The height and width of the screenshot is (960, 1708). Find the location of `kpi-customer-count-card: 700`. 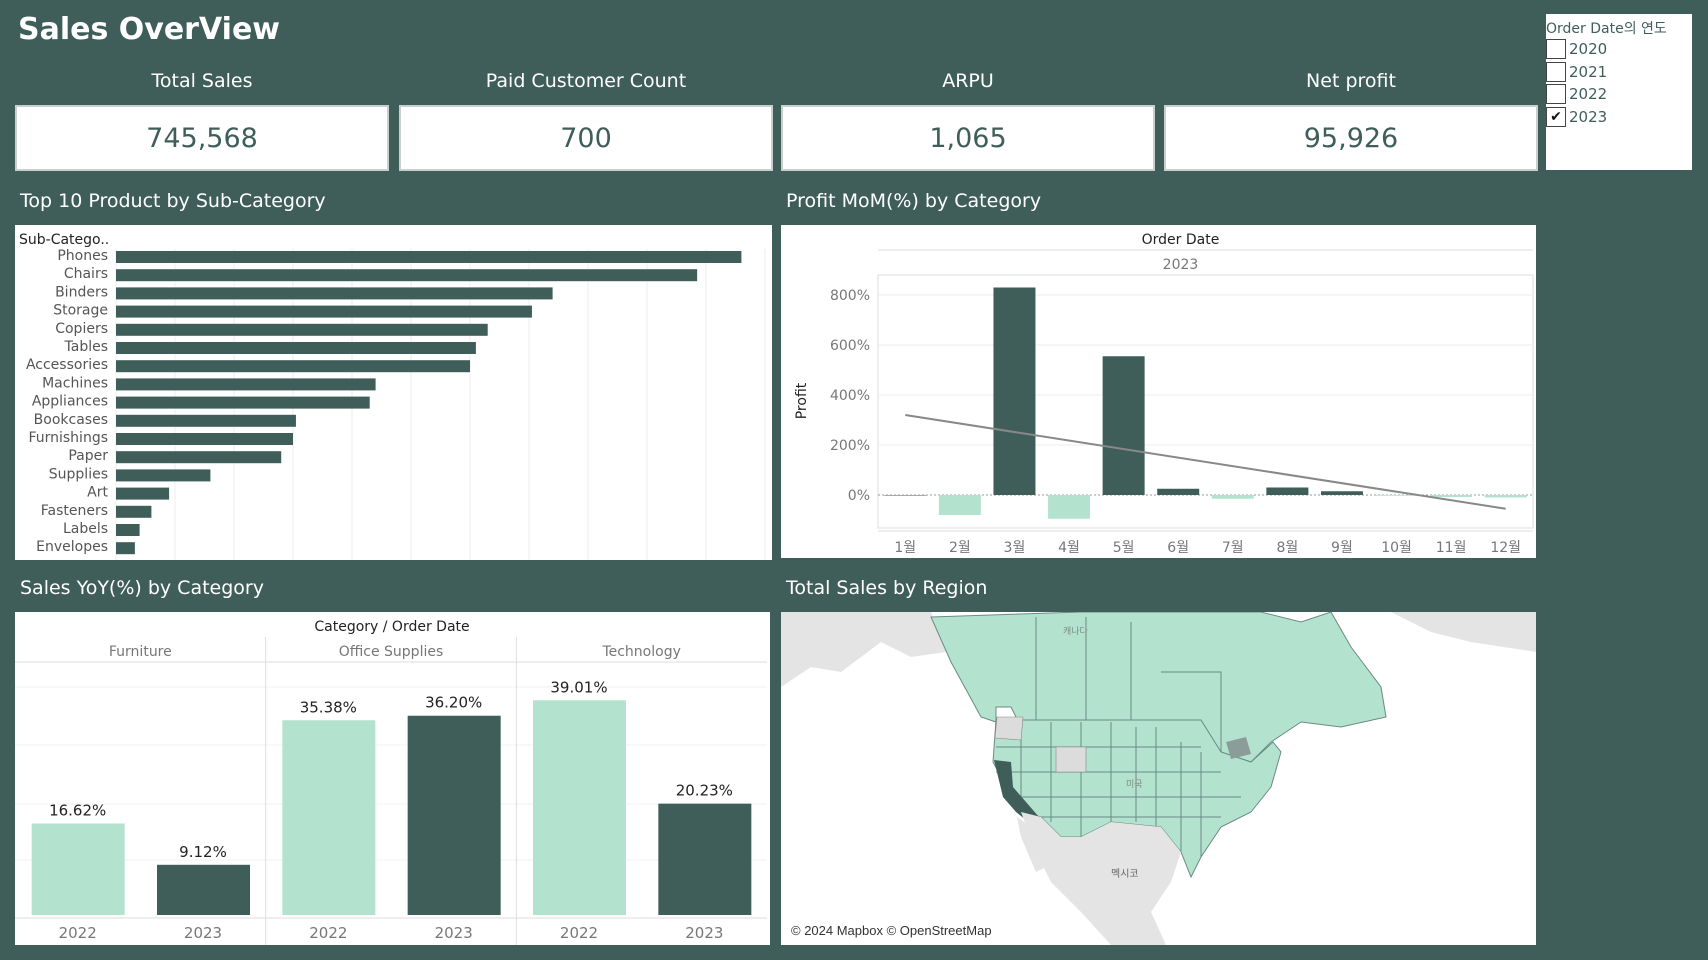

kpi-customer-count-card: 700 is located at coordinates (586, 138).